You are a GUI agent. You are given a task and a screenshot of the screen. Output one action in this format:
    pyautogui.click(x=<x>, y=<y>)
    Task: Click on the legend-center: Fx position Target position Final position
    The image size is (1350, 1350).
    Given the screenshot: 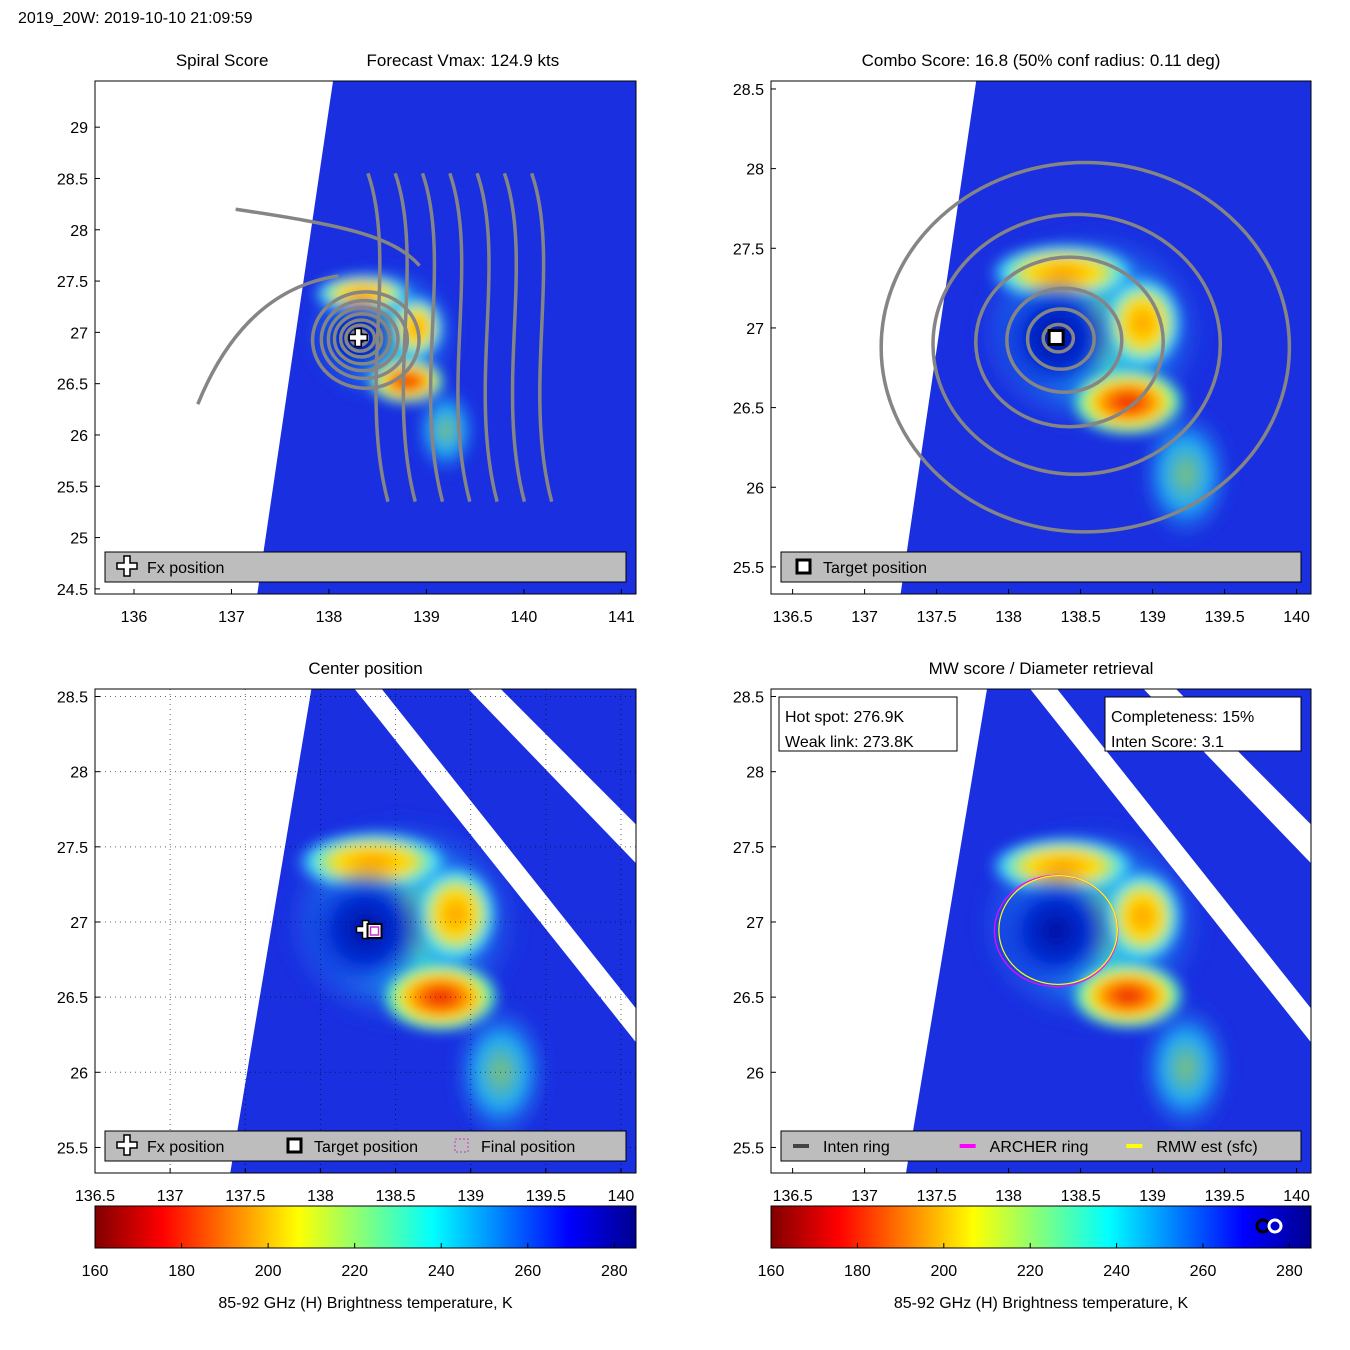 What is the action you would take?
    pyautogui.click(x=365, y=1146)
    